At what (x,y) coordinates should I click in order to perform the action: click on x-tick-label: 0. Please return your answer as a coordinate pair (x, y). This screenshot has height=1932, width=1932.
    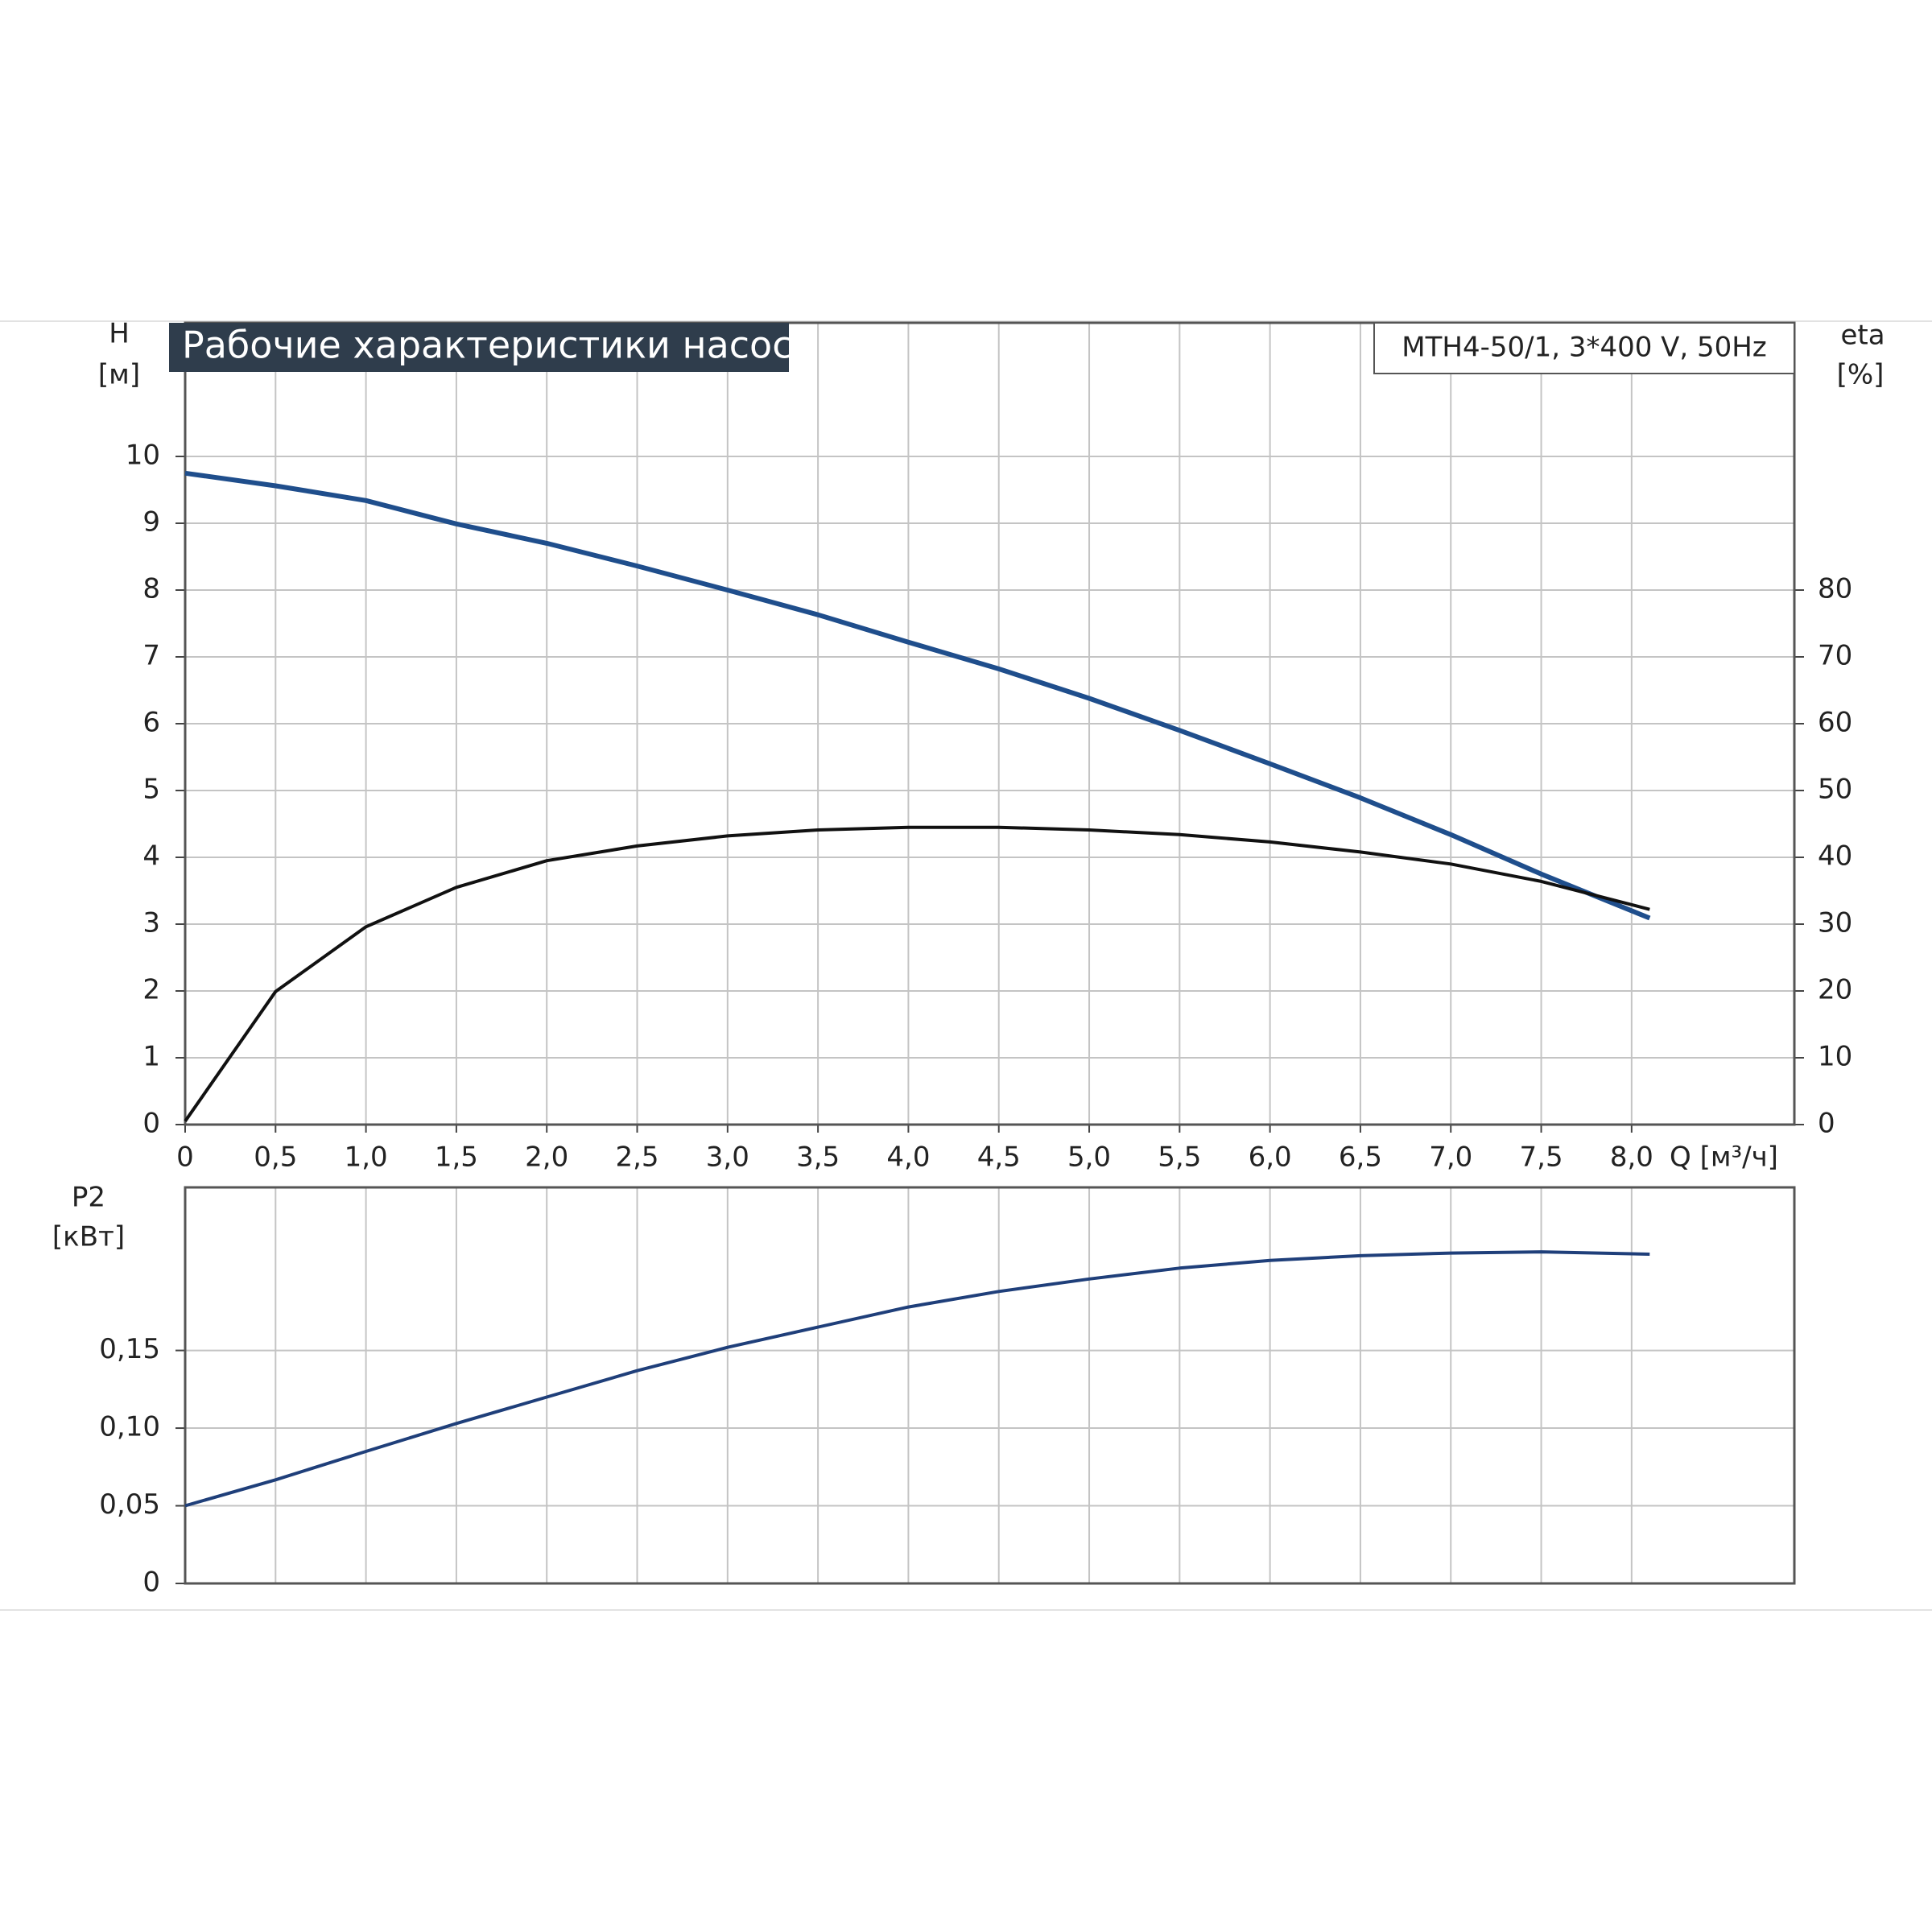
    Looking at the image, I should click on (185, 1157).